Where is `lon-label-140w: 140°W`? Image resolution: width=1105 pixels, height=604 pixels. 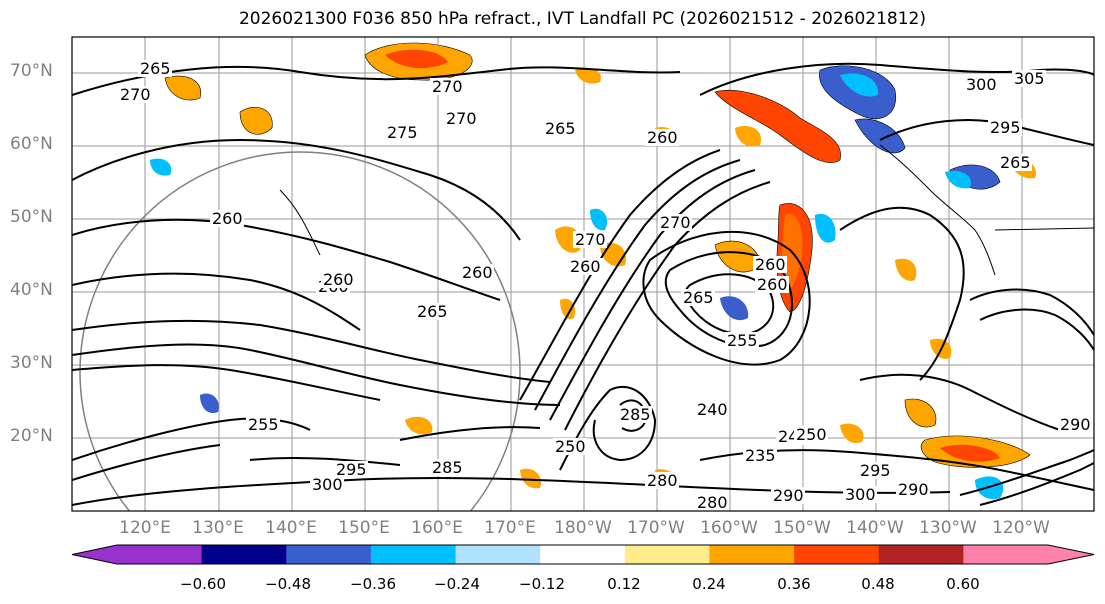
lon-label-140w: 140°W is located at coordinates (875, 528).